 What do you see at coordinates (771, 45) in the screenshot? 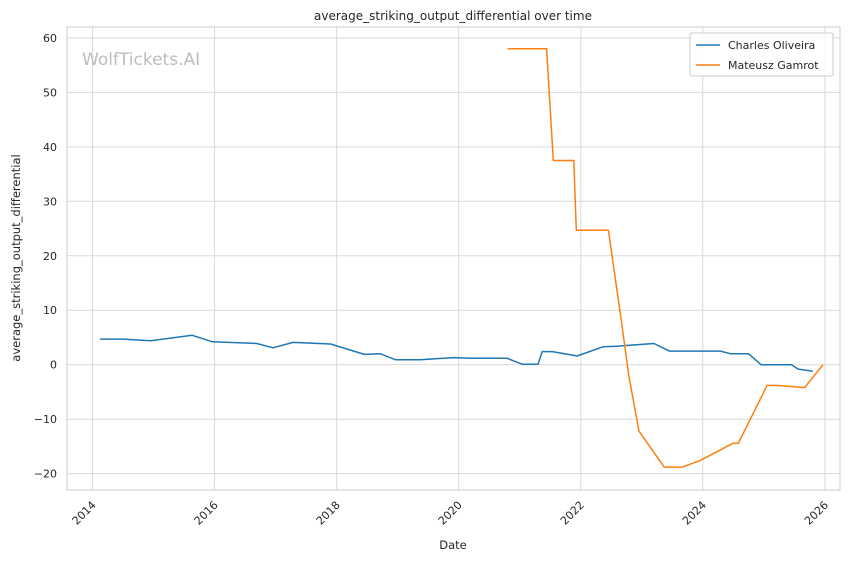
I see `legend-label-oliveira: Charles Oliveira` at bounding box center [771, 45].